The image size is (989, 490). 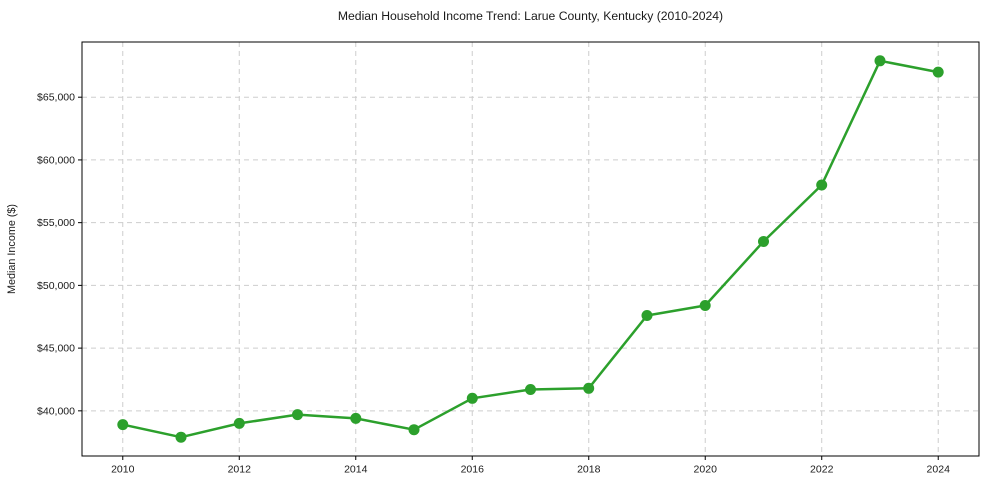 I want to click on x-tick-label: 2022, so click(x=822, y=470).